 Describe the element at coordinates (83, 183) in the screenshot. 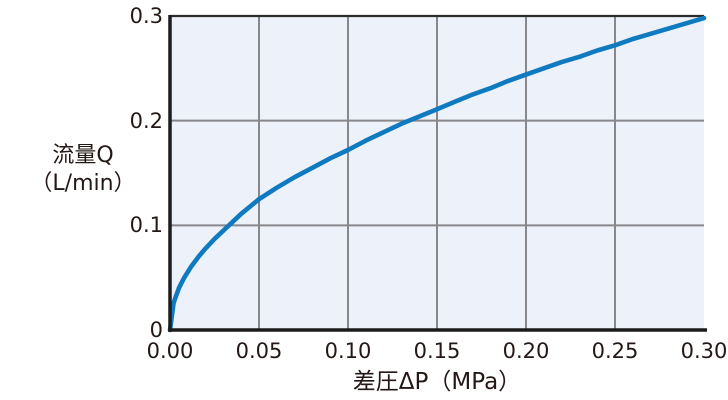

I see `y-axis-title-line2: （L/min）` at that location.